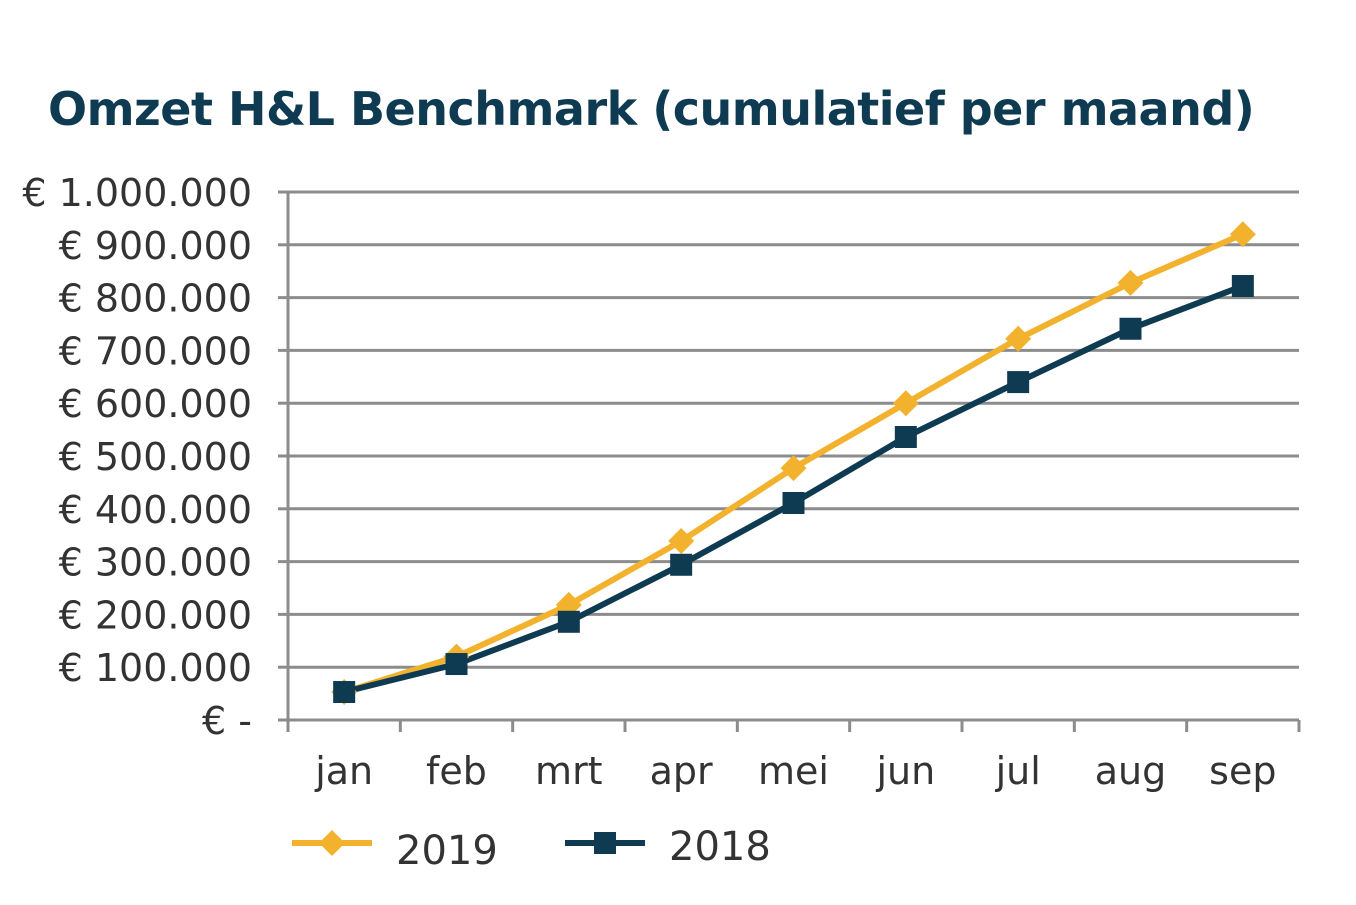 The height and width of the screenshot is (905, 1356). I want to click on x-tick-label: apr, so click(681, 771).